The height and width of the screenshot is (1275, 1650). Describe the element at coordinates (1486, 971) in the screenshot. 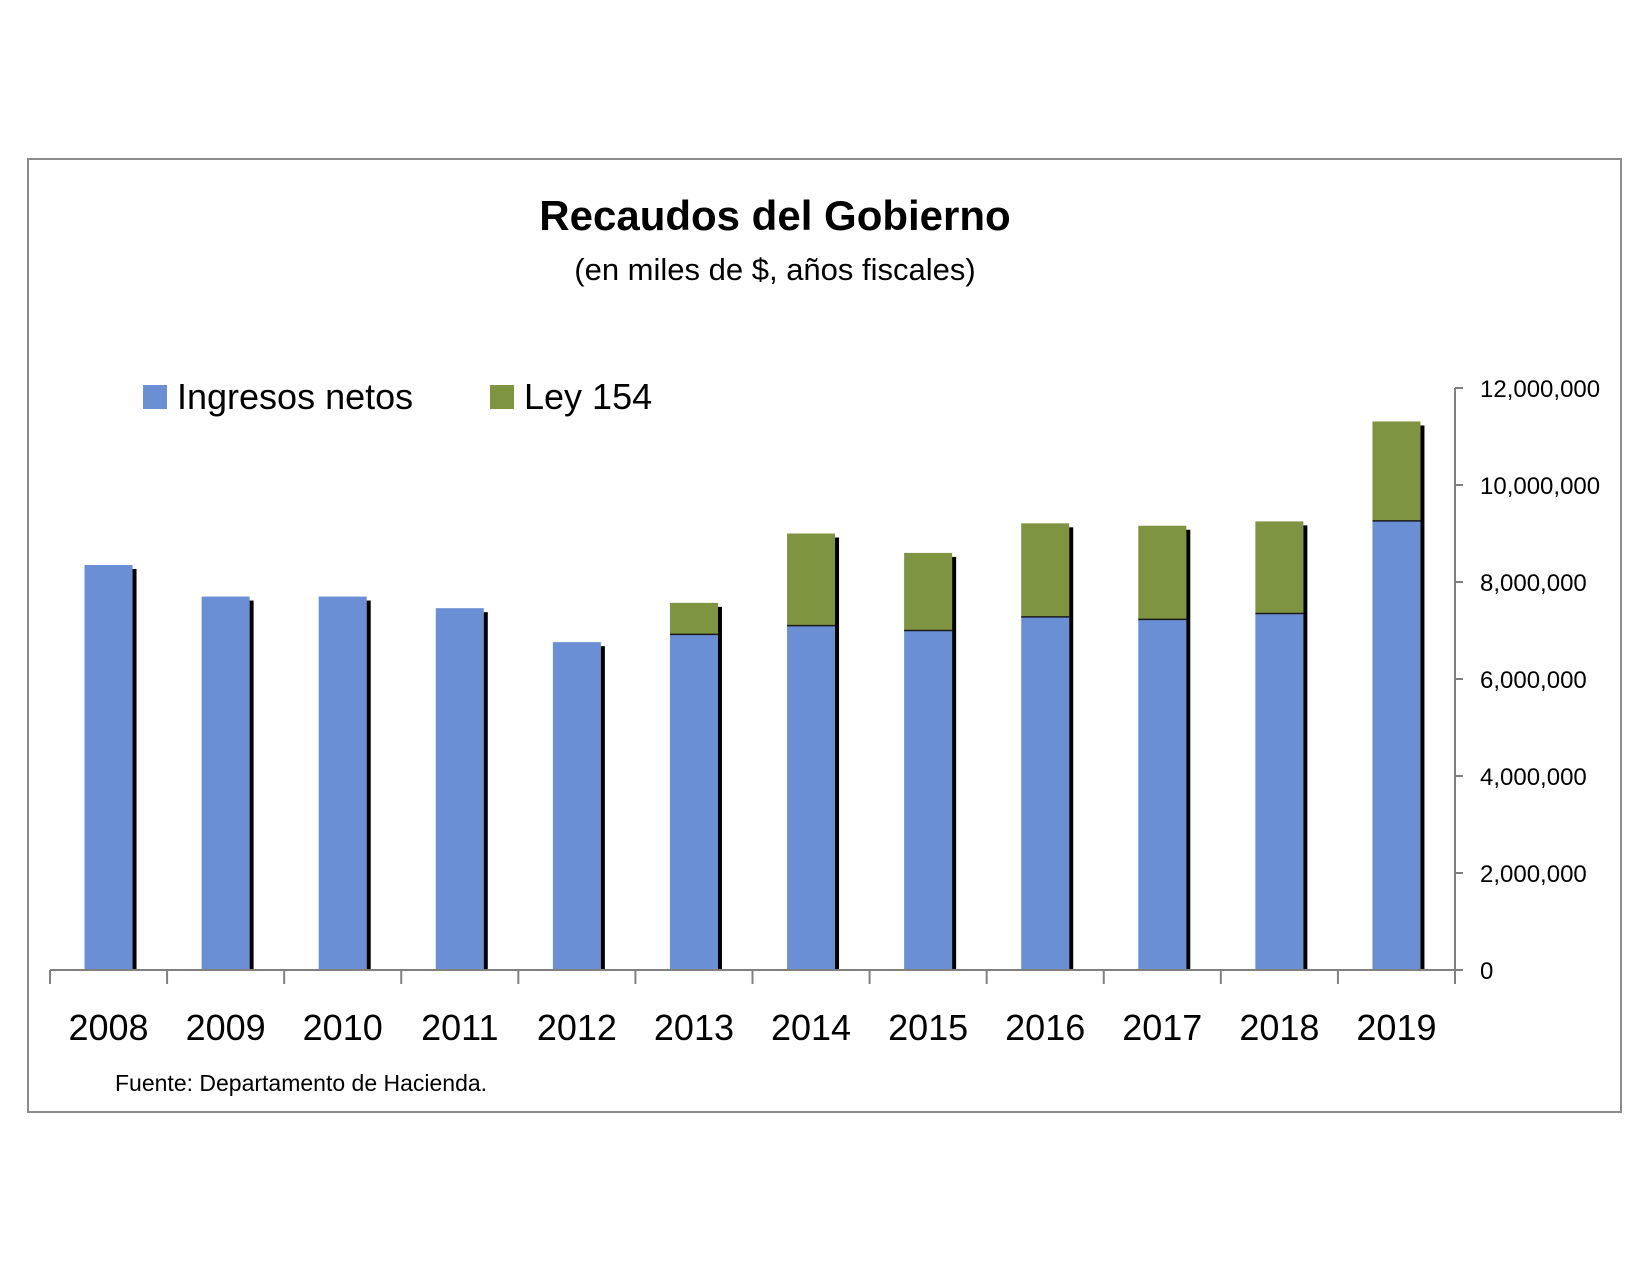

I see `y-tick-label-0: 0` at that location.